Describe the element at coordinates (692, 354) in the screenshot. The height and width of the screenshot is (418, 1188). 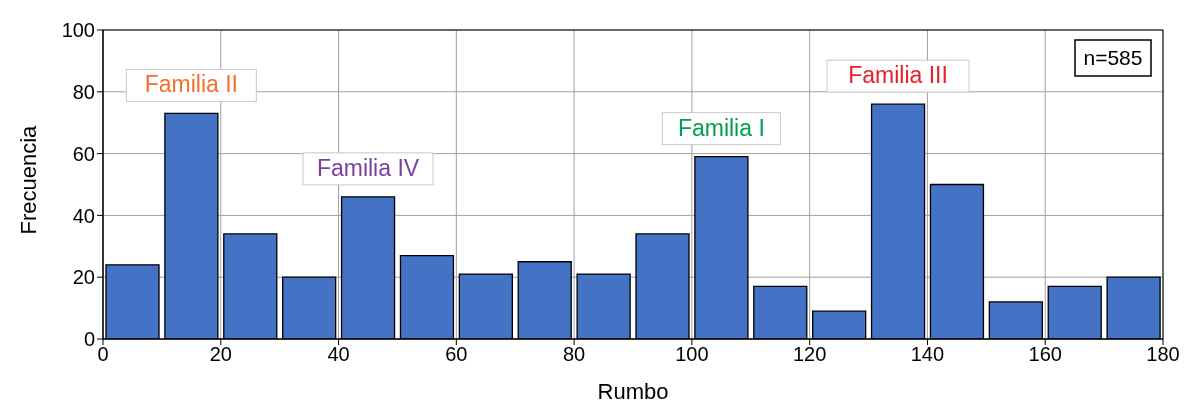
I see `x-tick-label: 100` at that location.